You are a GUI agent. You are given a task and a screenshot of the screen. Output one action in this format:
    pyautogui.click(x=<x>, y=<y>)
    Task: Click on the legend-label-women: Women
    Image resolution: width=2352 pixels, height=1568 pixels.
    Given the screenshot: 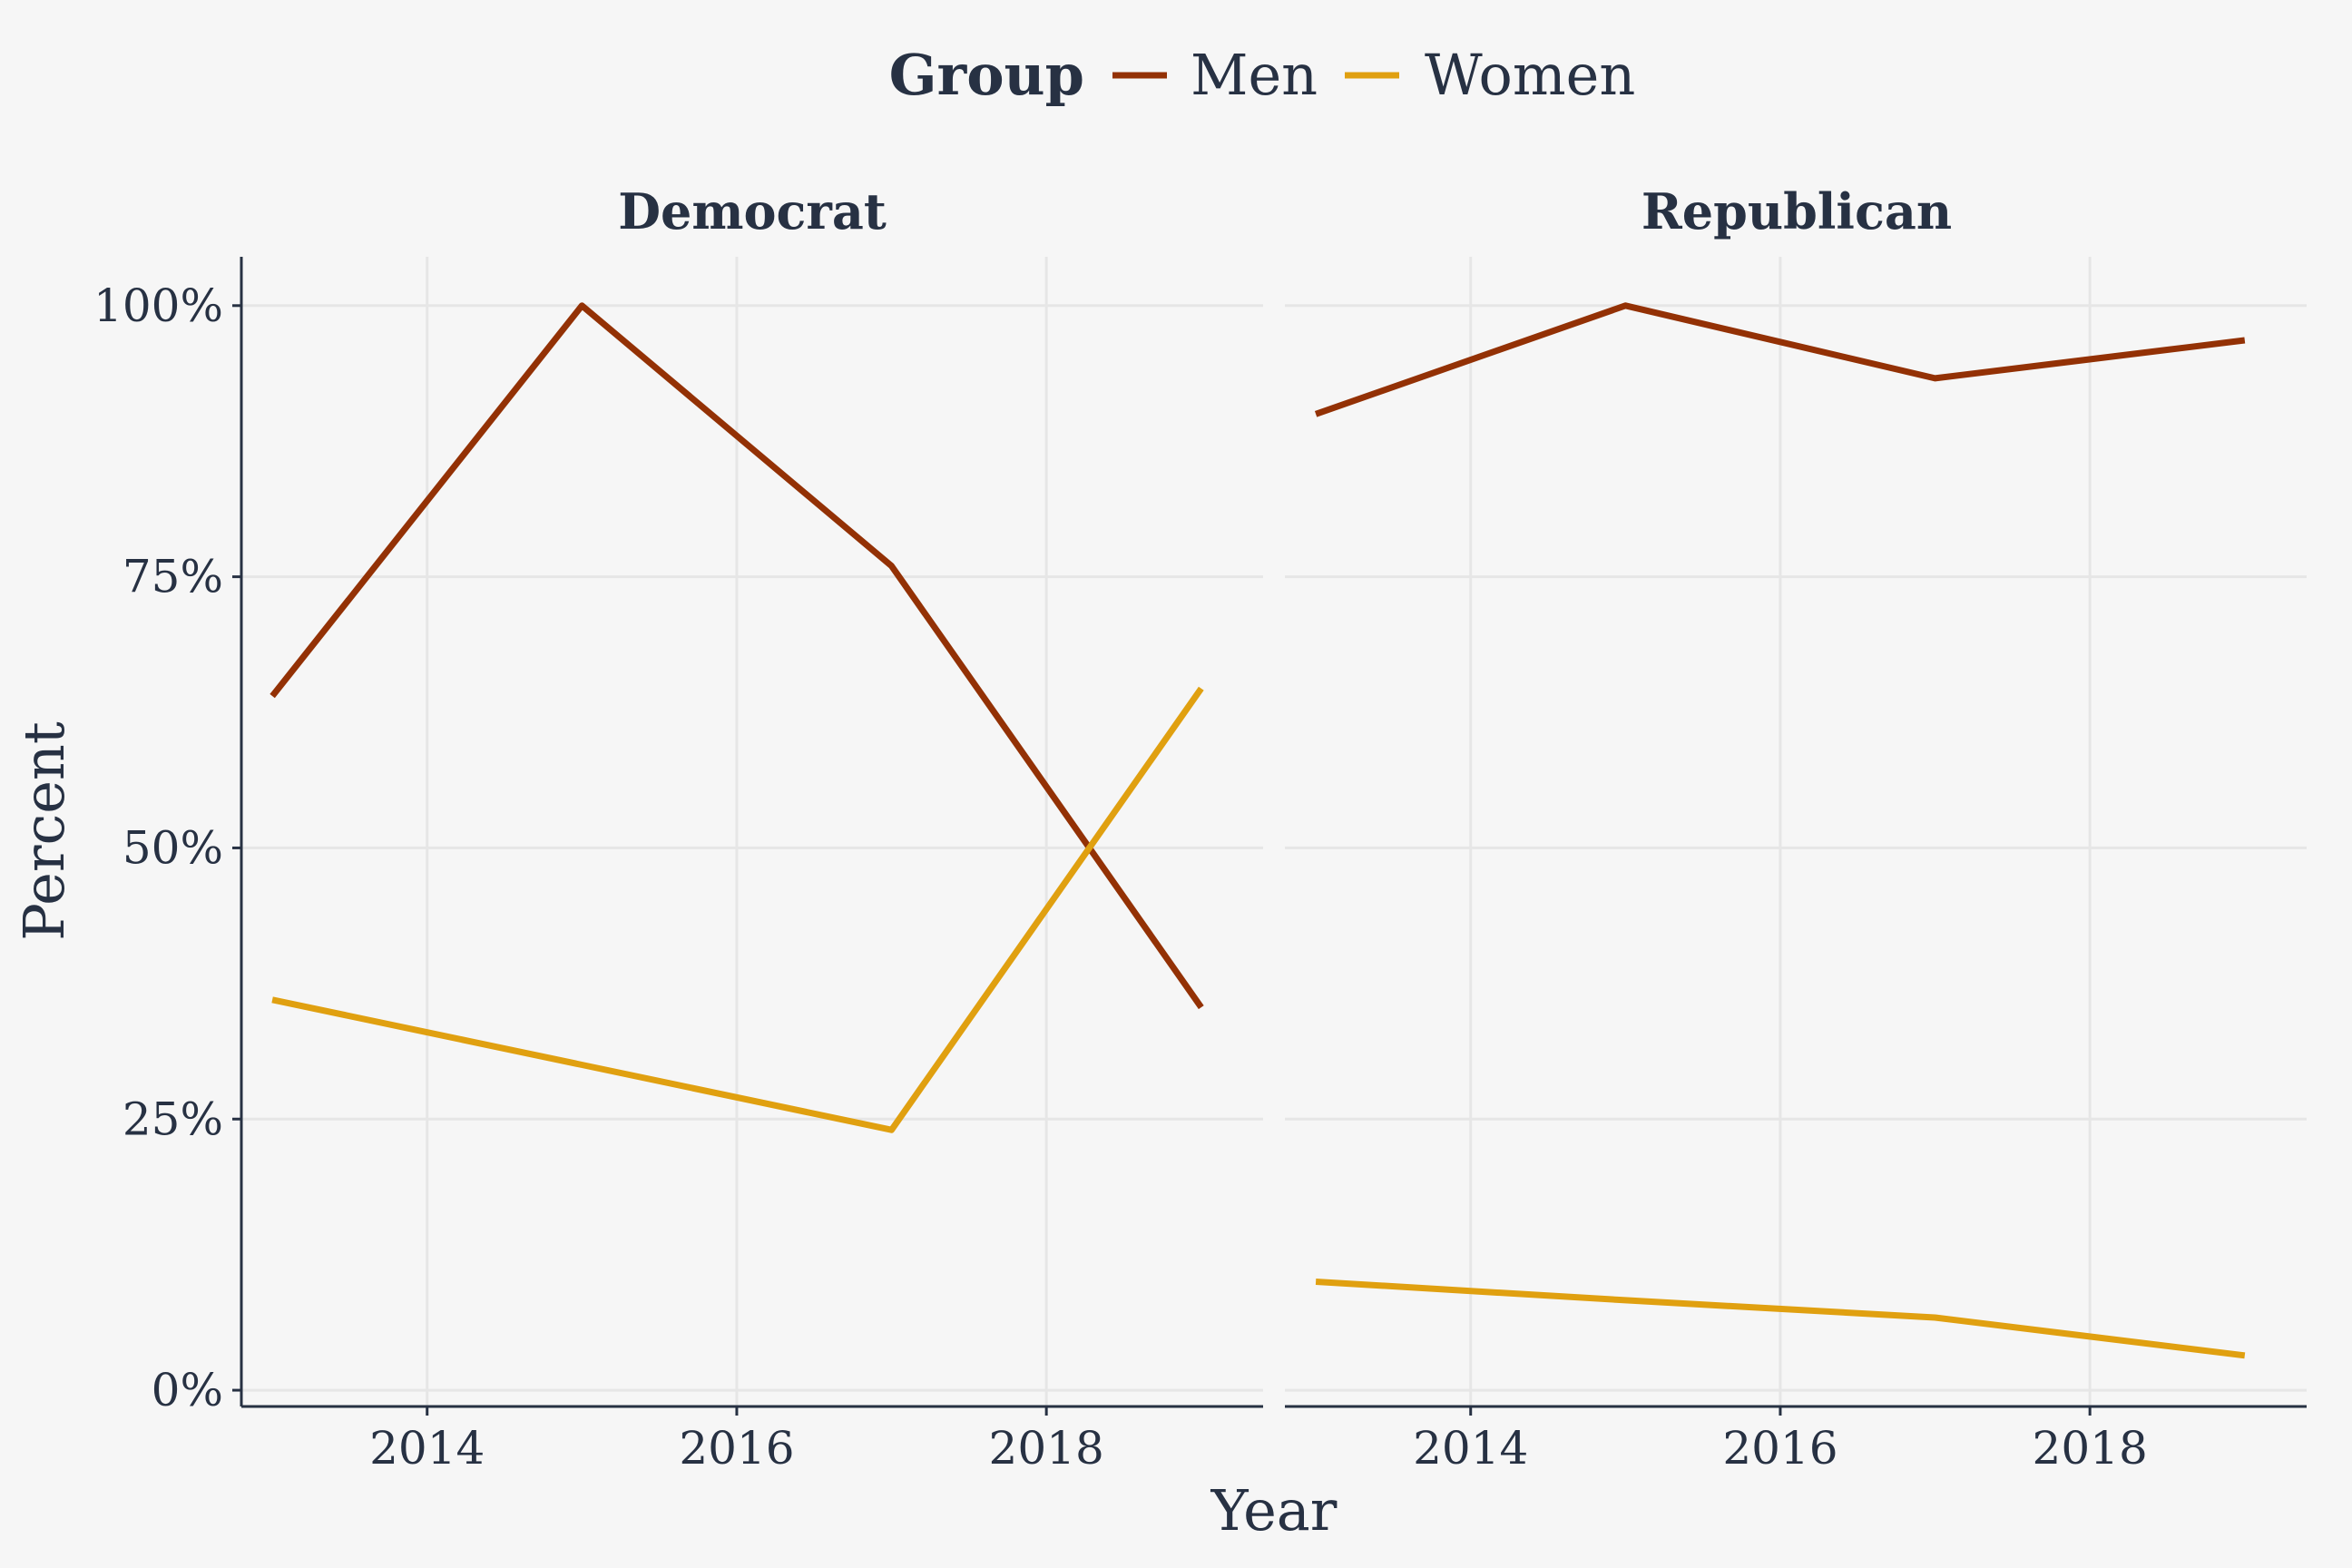 What is the action you would take?
    pyautogui.click(x=1530, y=75)
    